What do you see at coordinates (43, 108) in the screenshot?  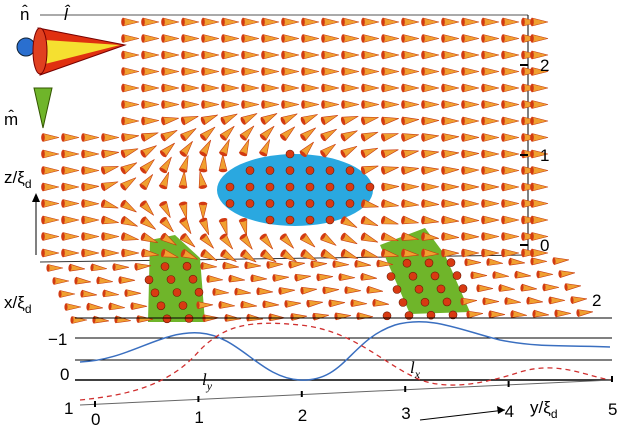 I see `m-cone` at bounding box center [43, 108].